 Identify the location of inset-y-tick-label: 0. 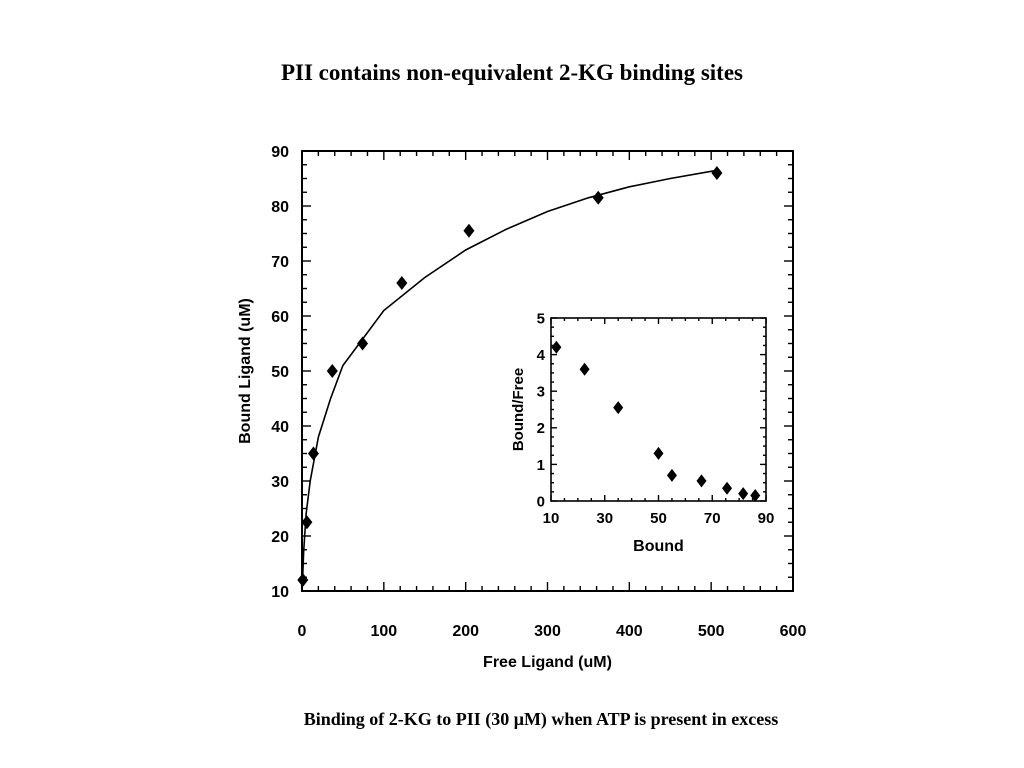
(541, 501).